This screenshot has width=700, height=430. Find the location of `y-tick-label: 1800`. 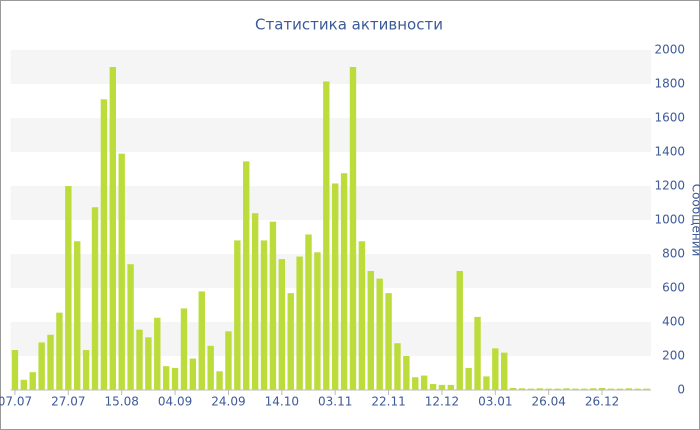

y-tick-label: 1800 is located at coordinates (669, 84).